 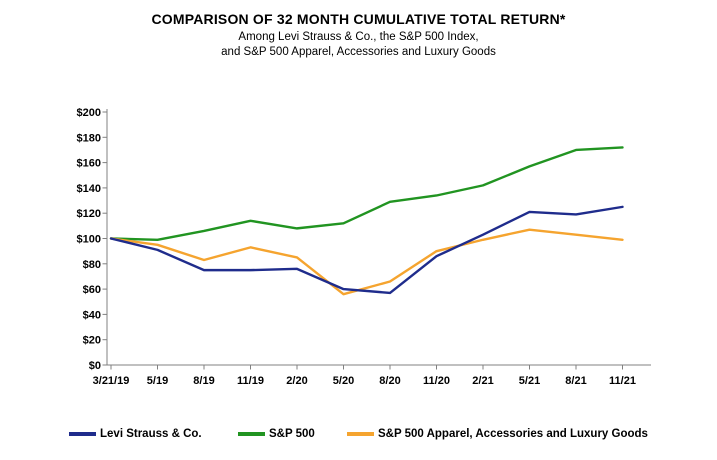 What do you see at coordinates (292, 434) in the screenshot?
I see `legend-label-sp500: S&P 500` at bounding box center [292, 434].